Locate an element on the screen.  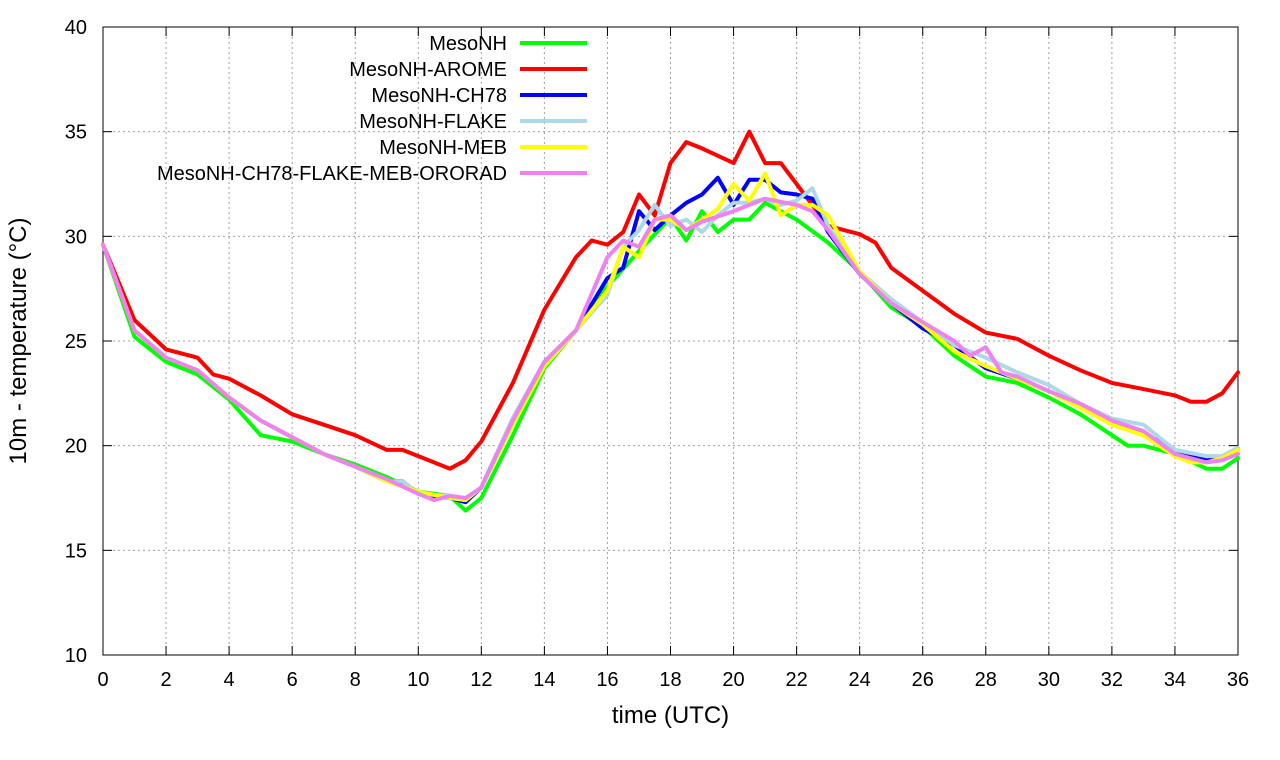
x-tick-label: 6 is located at coordinates (292, 680).